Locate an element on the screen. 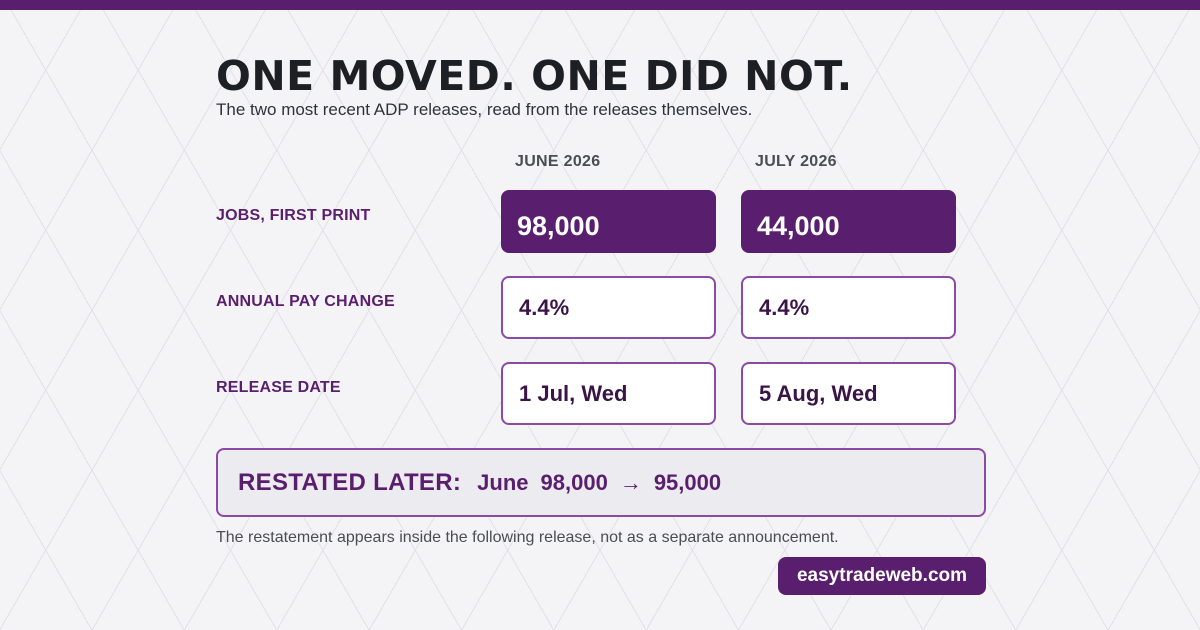  top-accent-bar is located at coordinates (600, 5).